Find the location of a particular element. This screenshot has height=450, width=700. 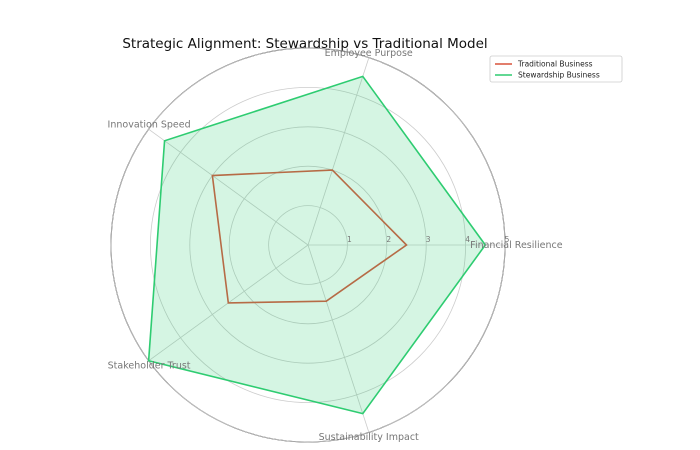

tick-label: 3 is located at coordinates (428, 239).